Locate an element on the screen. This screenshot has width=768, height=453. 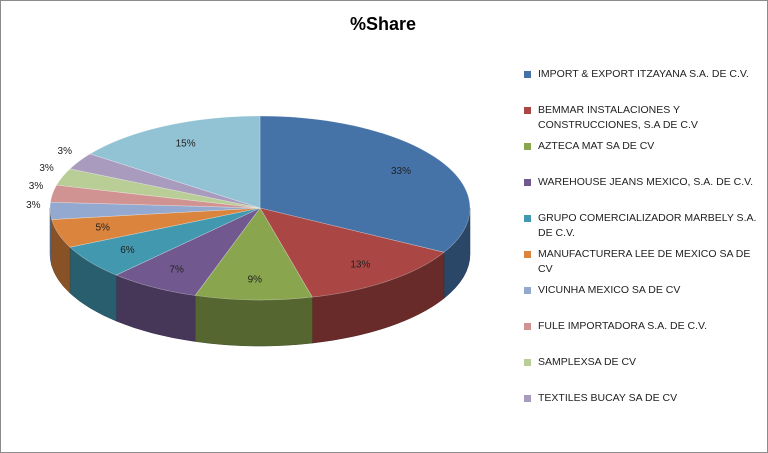
legend-label: IMPORT & EXPORT ITZAYANA S.A. DE C.V. is located at coordinates (643, 74).